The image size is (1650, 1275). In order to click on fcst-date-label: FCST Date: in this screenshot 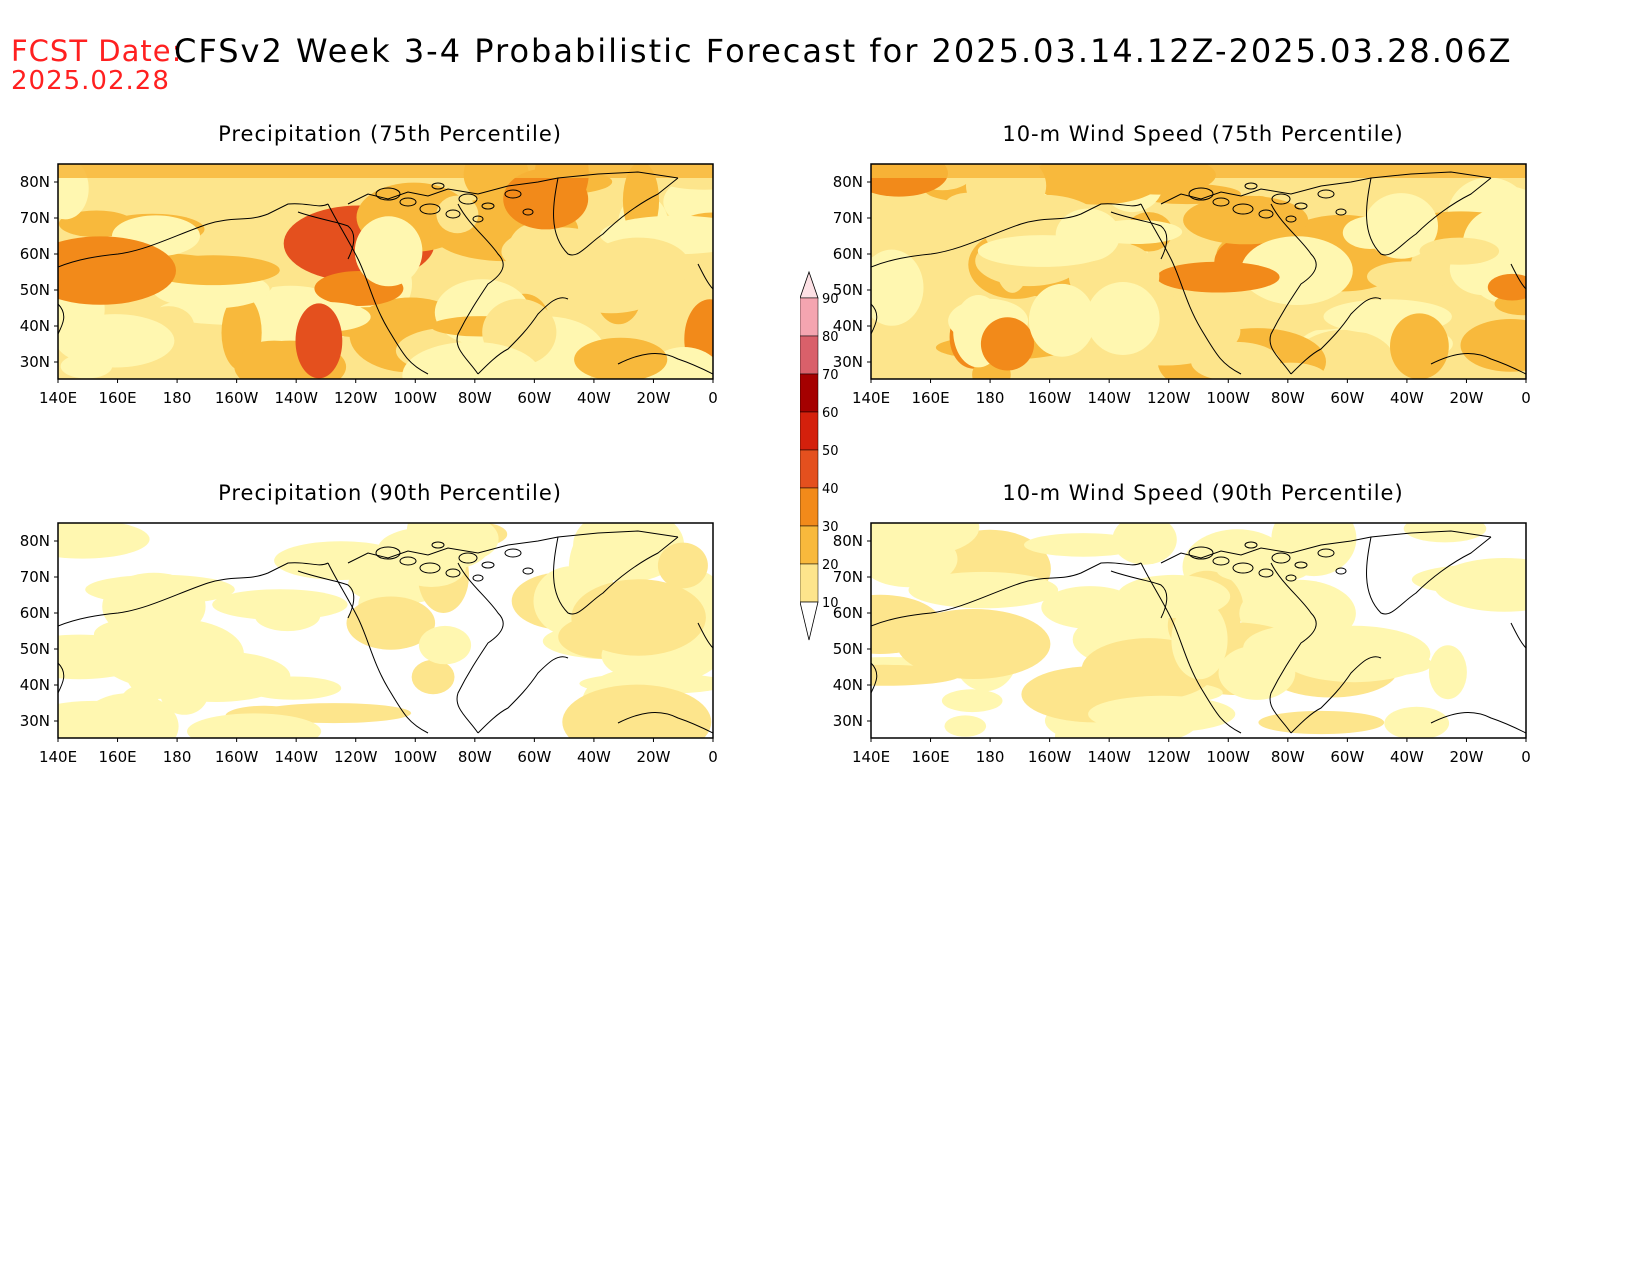, I will do `click(97, 51)`.